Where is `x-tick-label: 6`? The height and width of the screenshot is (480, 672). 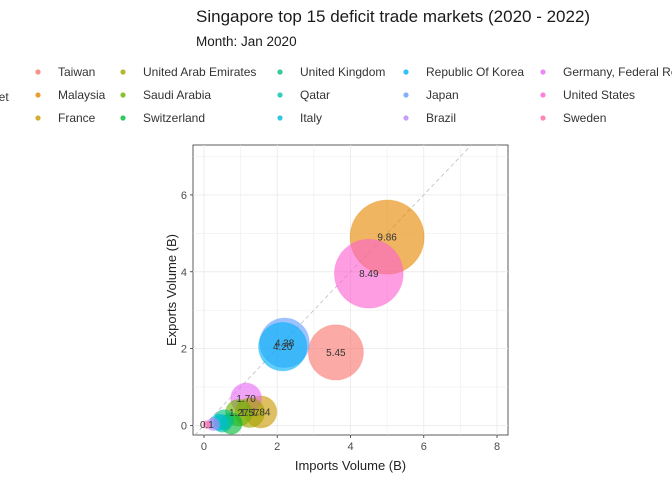
x-tick-label: 6 is located at coordinates (424, 447).